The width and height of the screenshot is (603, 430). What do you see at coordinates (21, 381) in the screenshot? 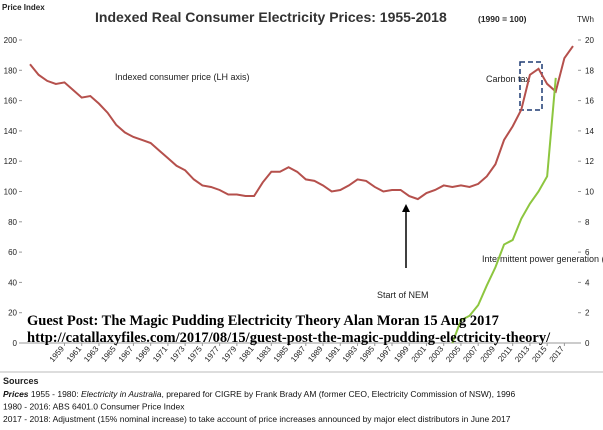
I see `sources-heading: Sources` at bounding box center [21, 381].